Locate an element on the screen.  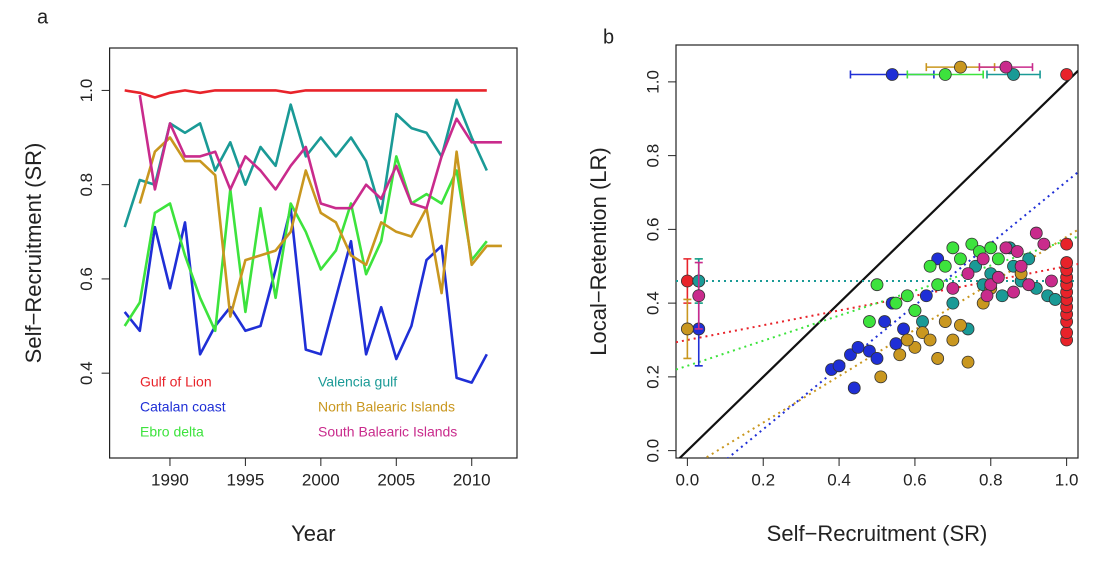
x-tick-label: 1995 is located at coordinates (245, 479).